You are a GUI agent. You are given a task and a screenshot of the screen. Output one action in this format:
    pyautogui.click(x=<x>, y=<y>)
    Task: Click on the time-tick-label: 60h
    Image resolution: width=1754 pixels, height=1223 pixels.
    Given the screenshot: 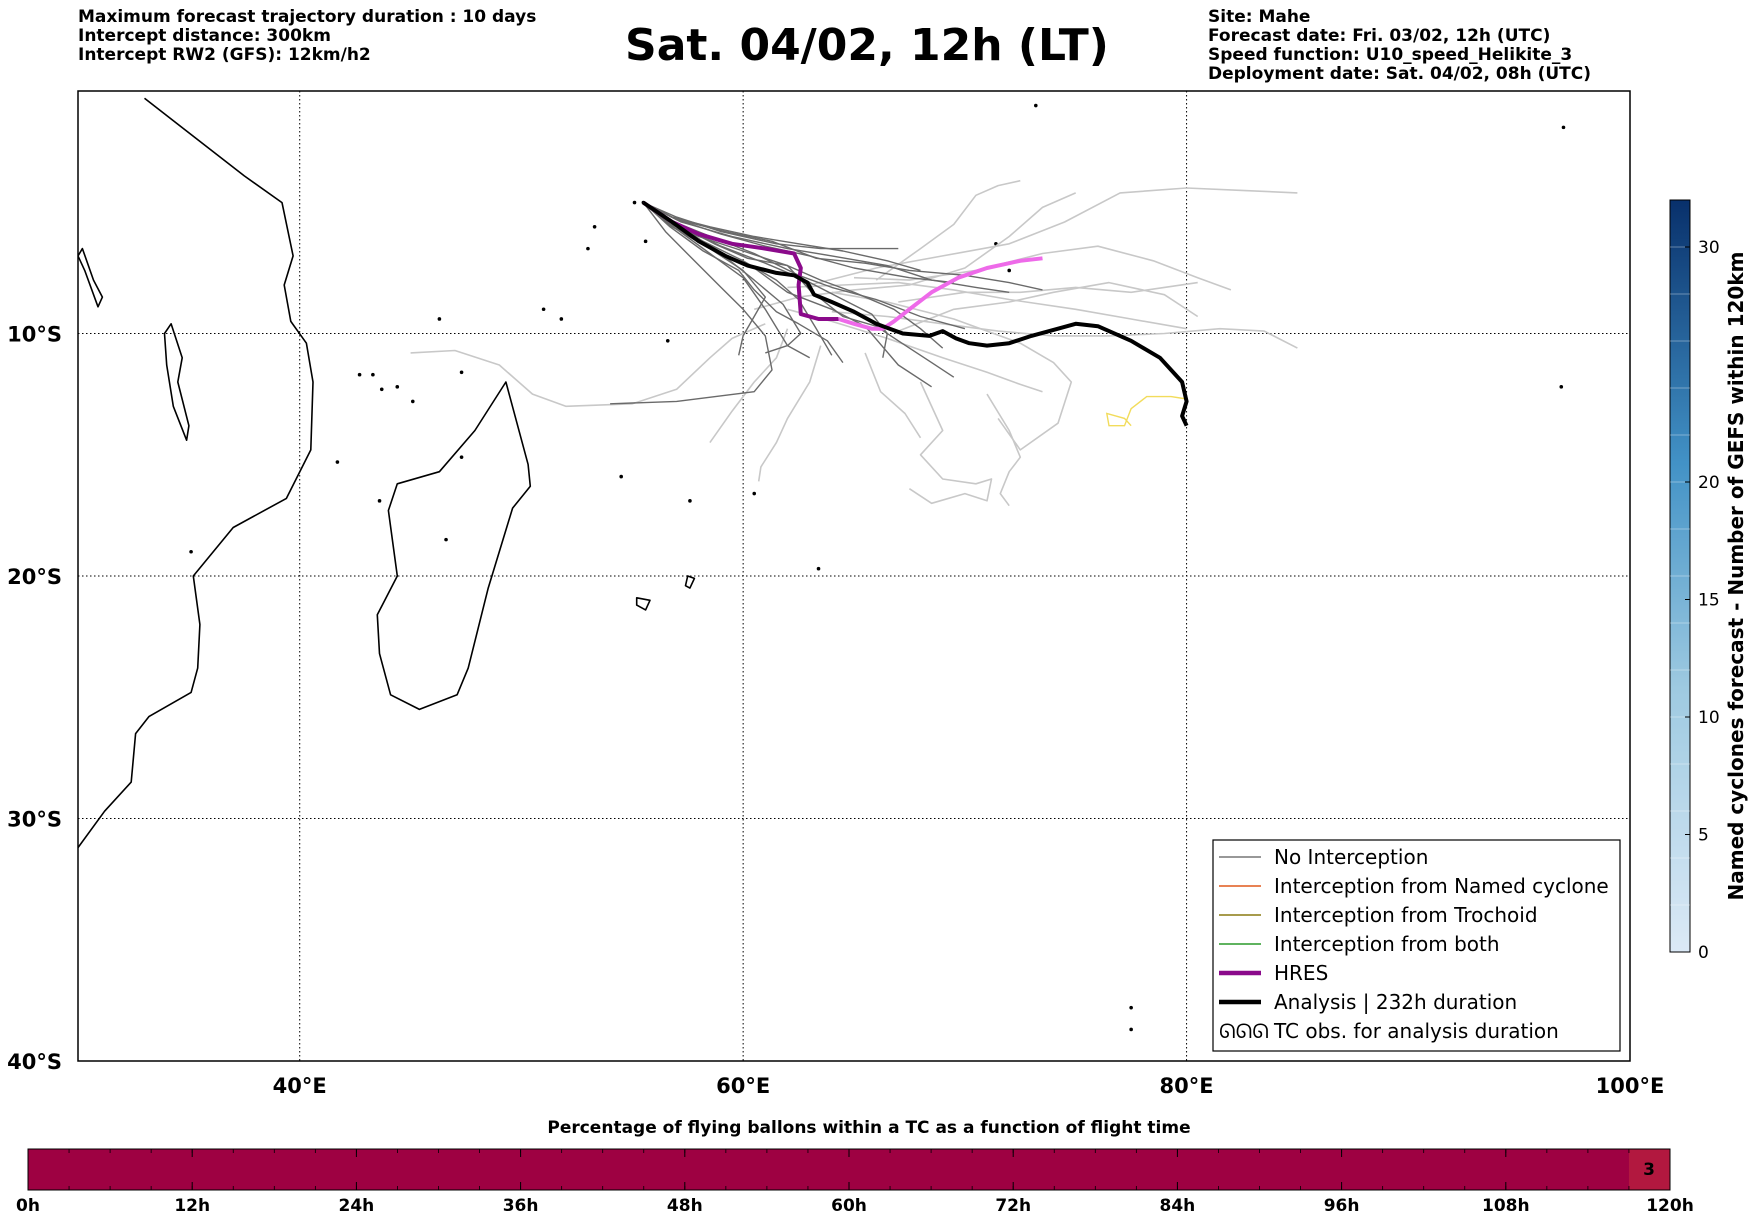 What is the action you would take?
    pyautogui.click(x=849, y=1206)
    